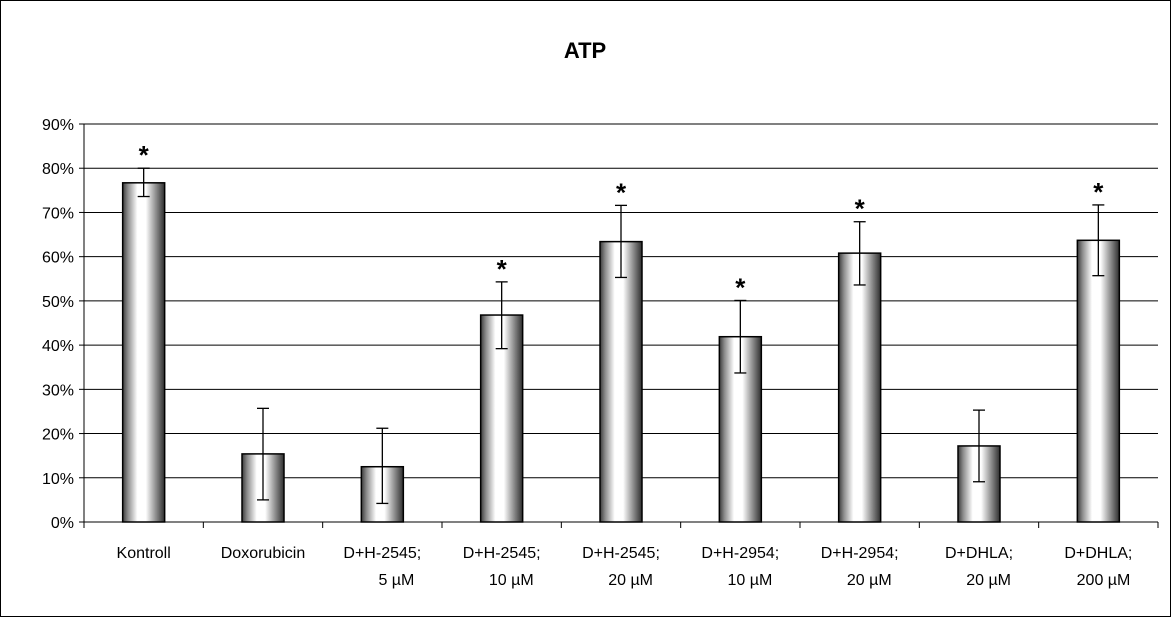 Image resolution: width=1171 pixels, height=617 pixels. Describe the element at coordinates (58, 390) in the screenshot. I see `y-tick-label: 30%` at that location.